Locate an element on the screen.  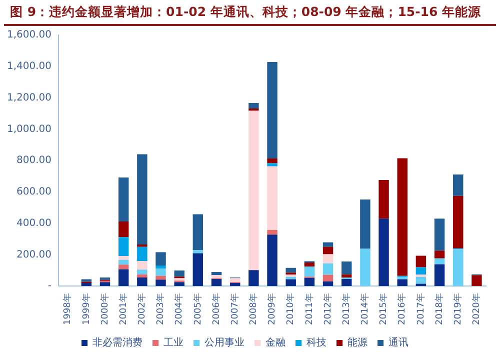
x-tick-label: 2004年 is located at coordinates (179, 309).